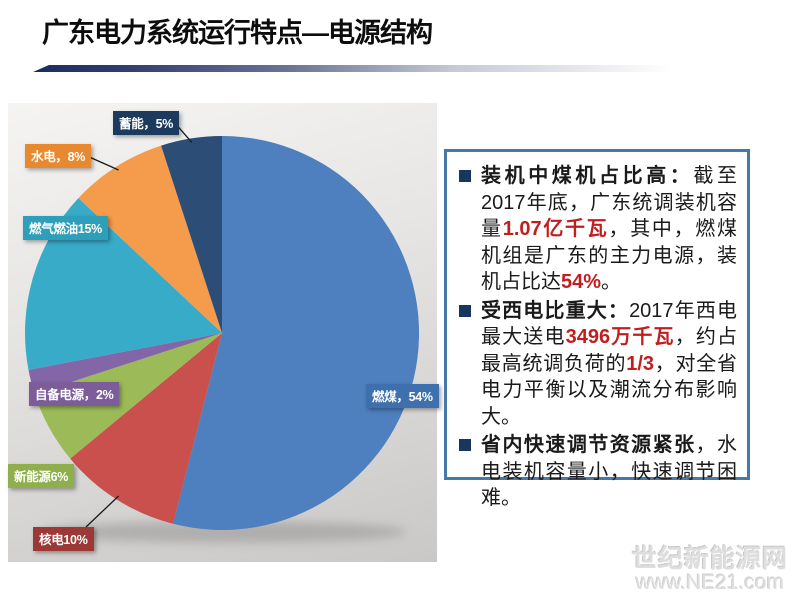  I want to click on pie-data-label-自备电源: 自备电源，2%, so click(74, 394).